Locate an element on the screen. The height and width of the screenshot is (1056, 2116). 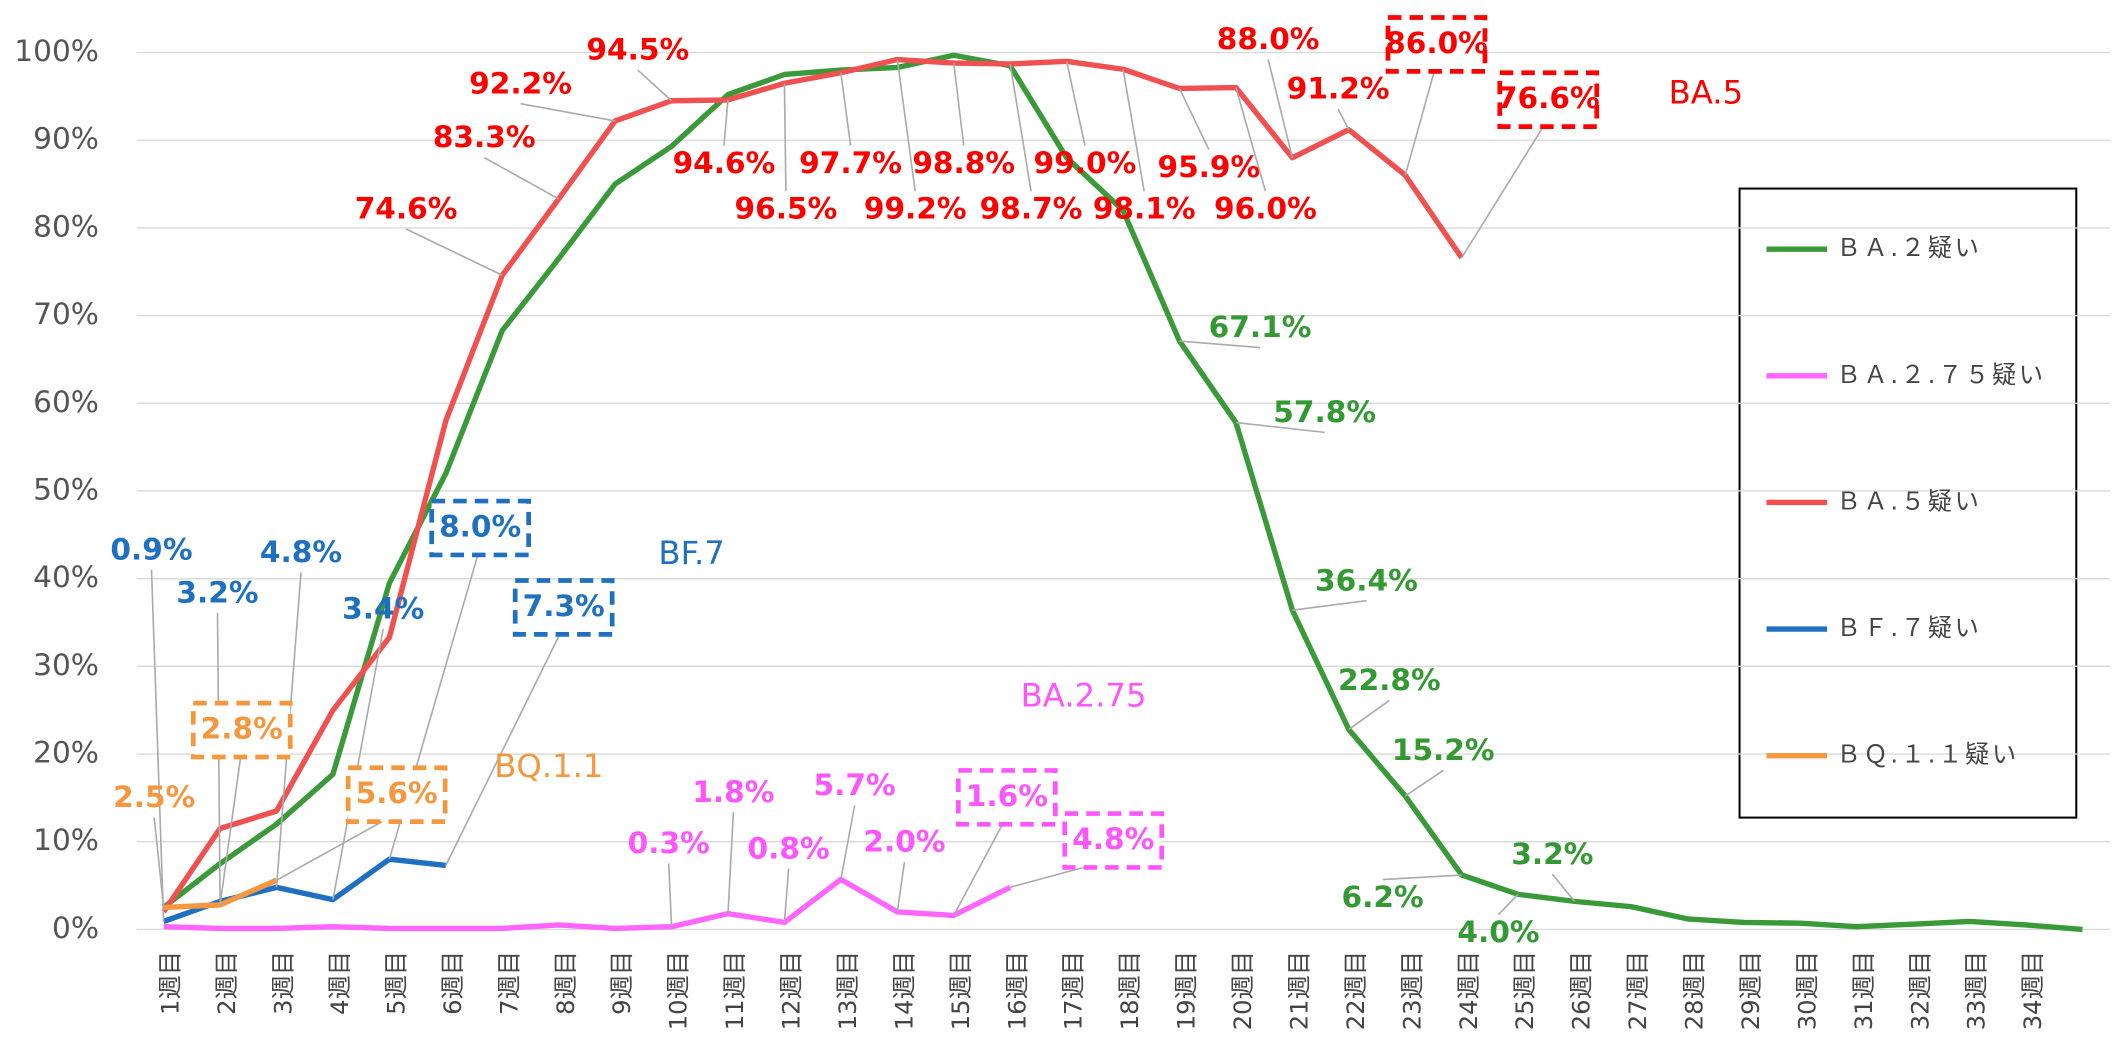
data-label: 94.6% is located at coordinates (724, 162).